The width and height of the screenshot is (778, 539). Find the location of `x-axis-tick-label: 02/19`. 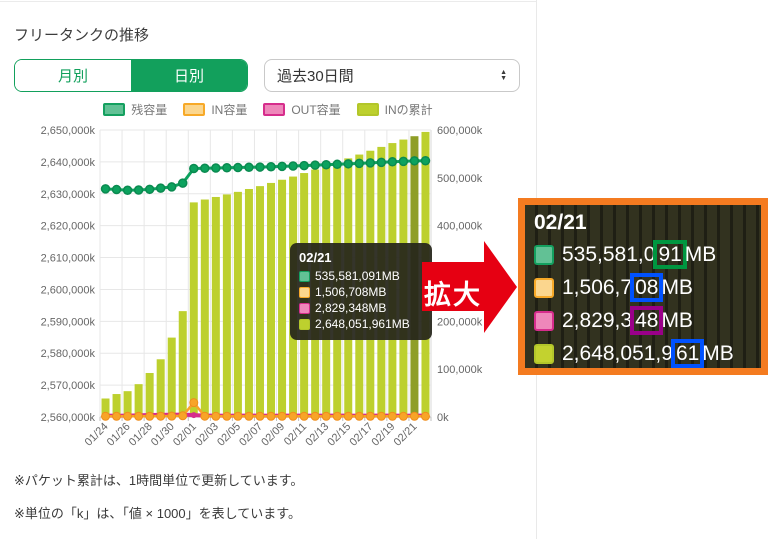

x-axis-tick-label: 02/19 is located at coordinates (384, 435).